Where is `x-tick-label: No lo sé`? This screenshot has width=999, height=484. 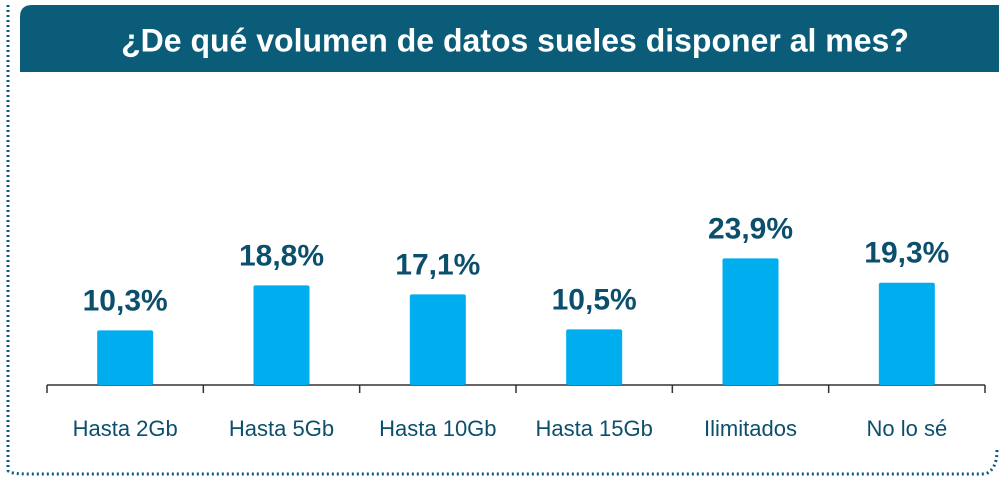
x-tick-label: No lo sé is located at coordinates (906, 428).